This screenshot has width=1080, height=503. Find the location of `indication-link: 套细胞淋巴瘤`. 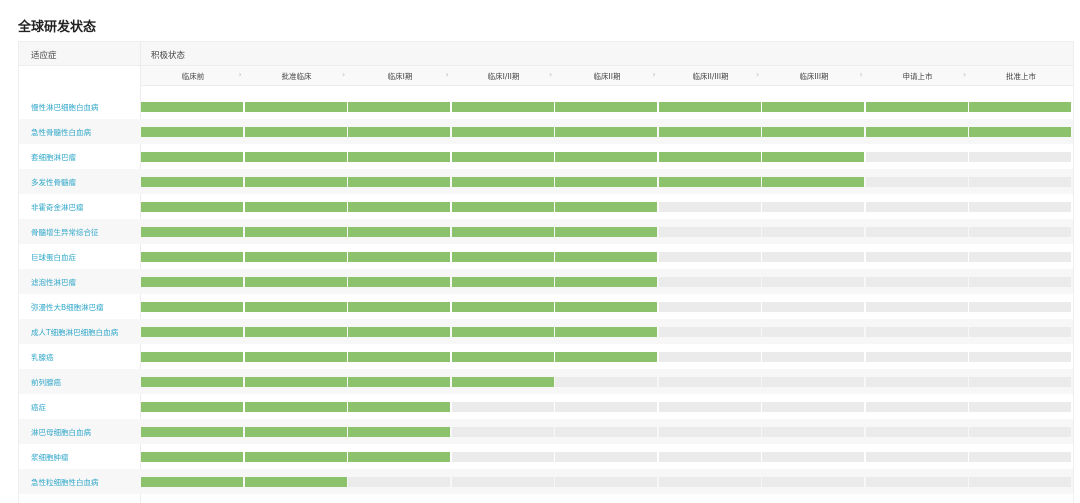

indication-link: 套细胞淋巴瘤 is located at coordinates (53, 157).